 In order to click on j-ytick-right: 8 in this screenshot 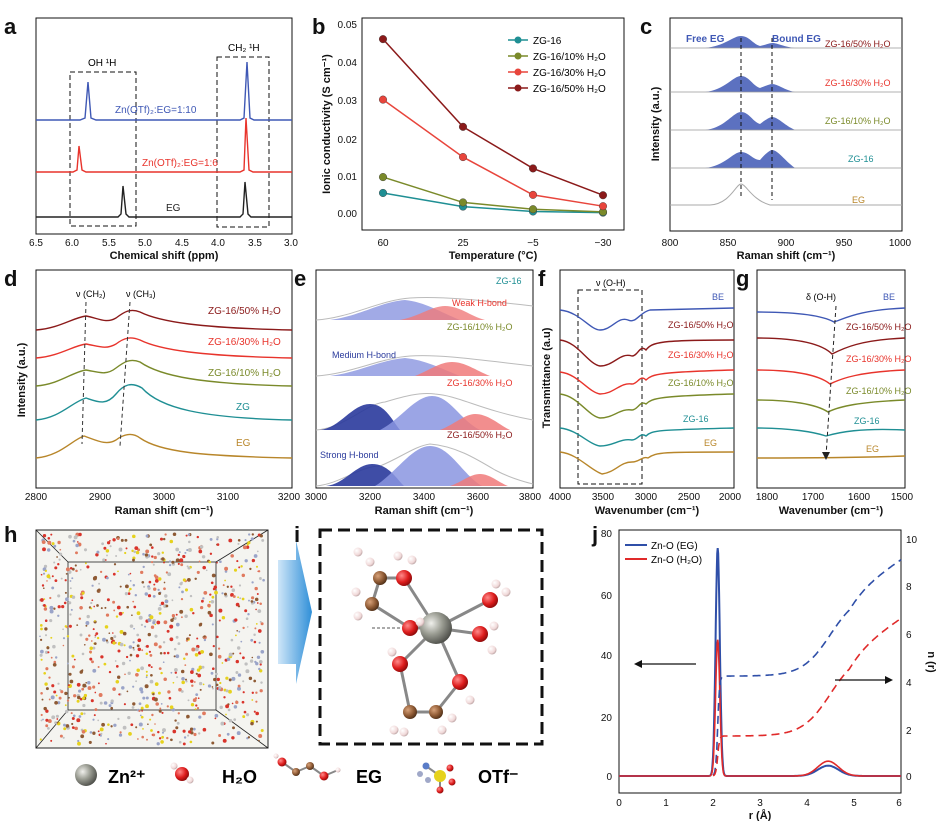, I will do `click(909, 587)`.